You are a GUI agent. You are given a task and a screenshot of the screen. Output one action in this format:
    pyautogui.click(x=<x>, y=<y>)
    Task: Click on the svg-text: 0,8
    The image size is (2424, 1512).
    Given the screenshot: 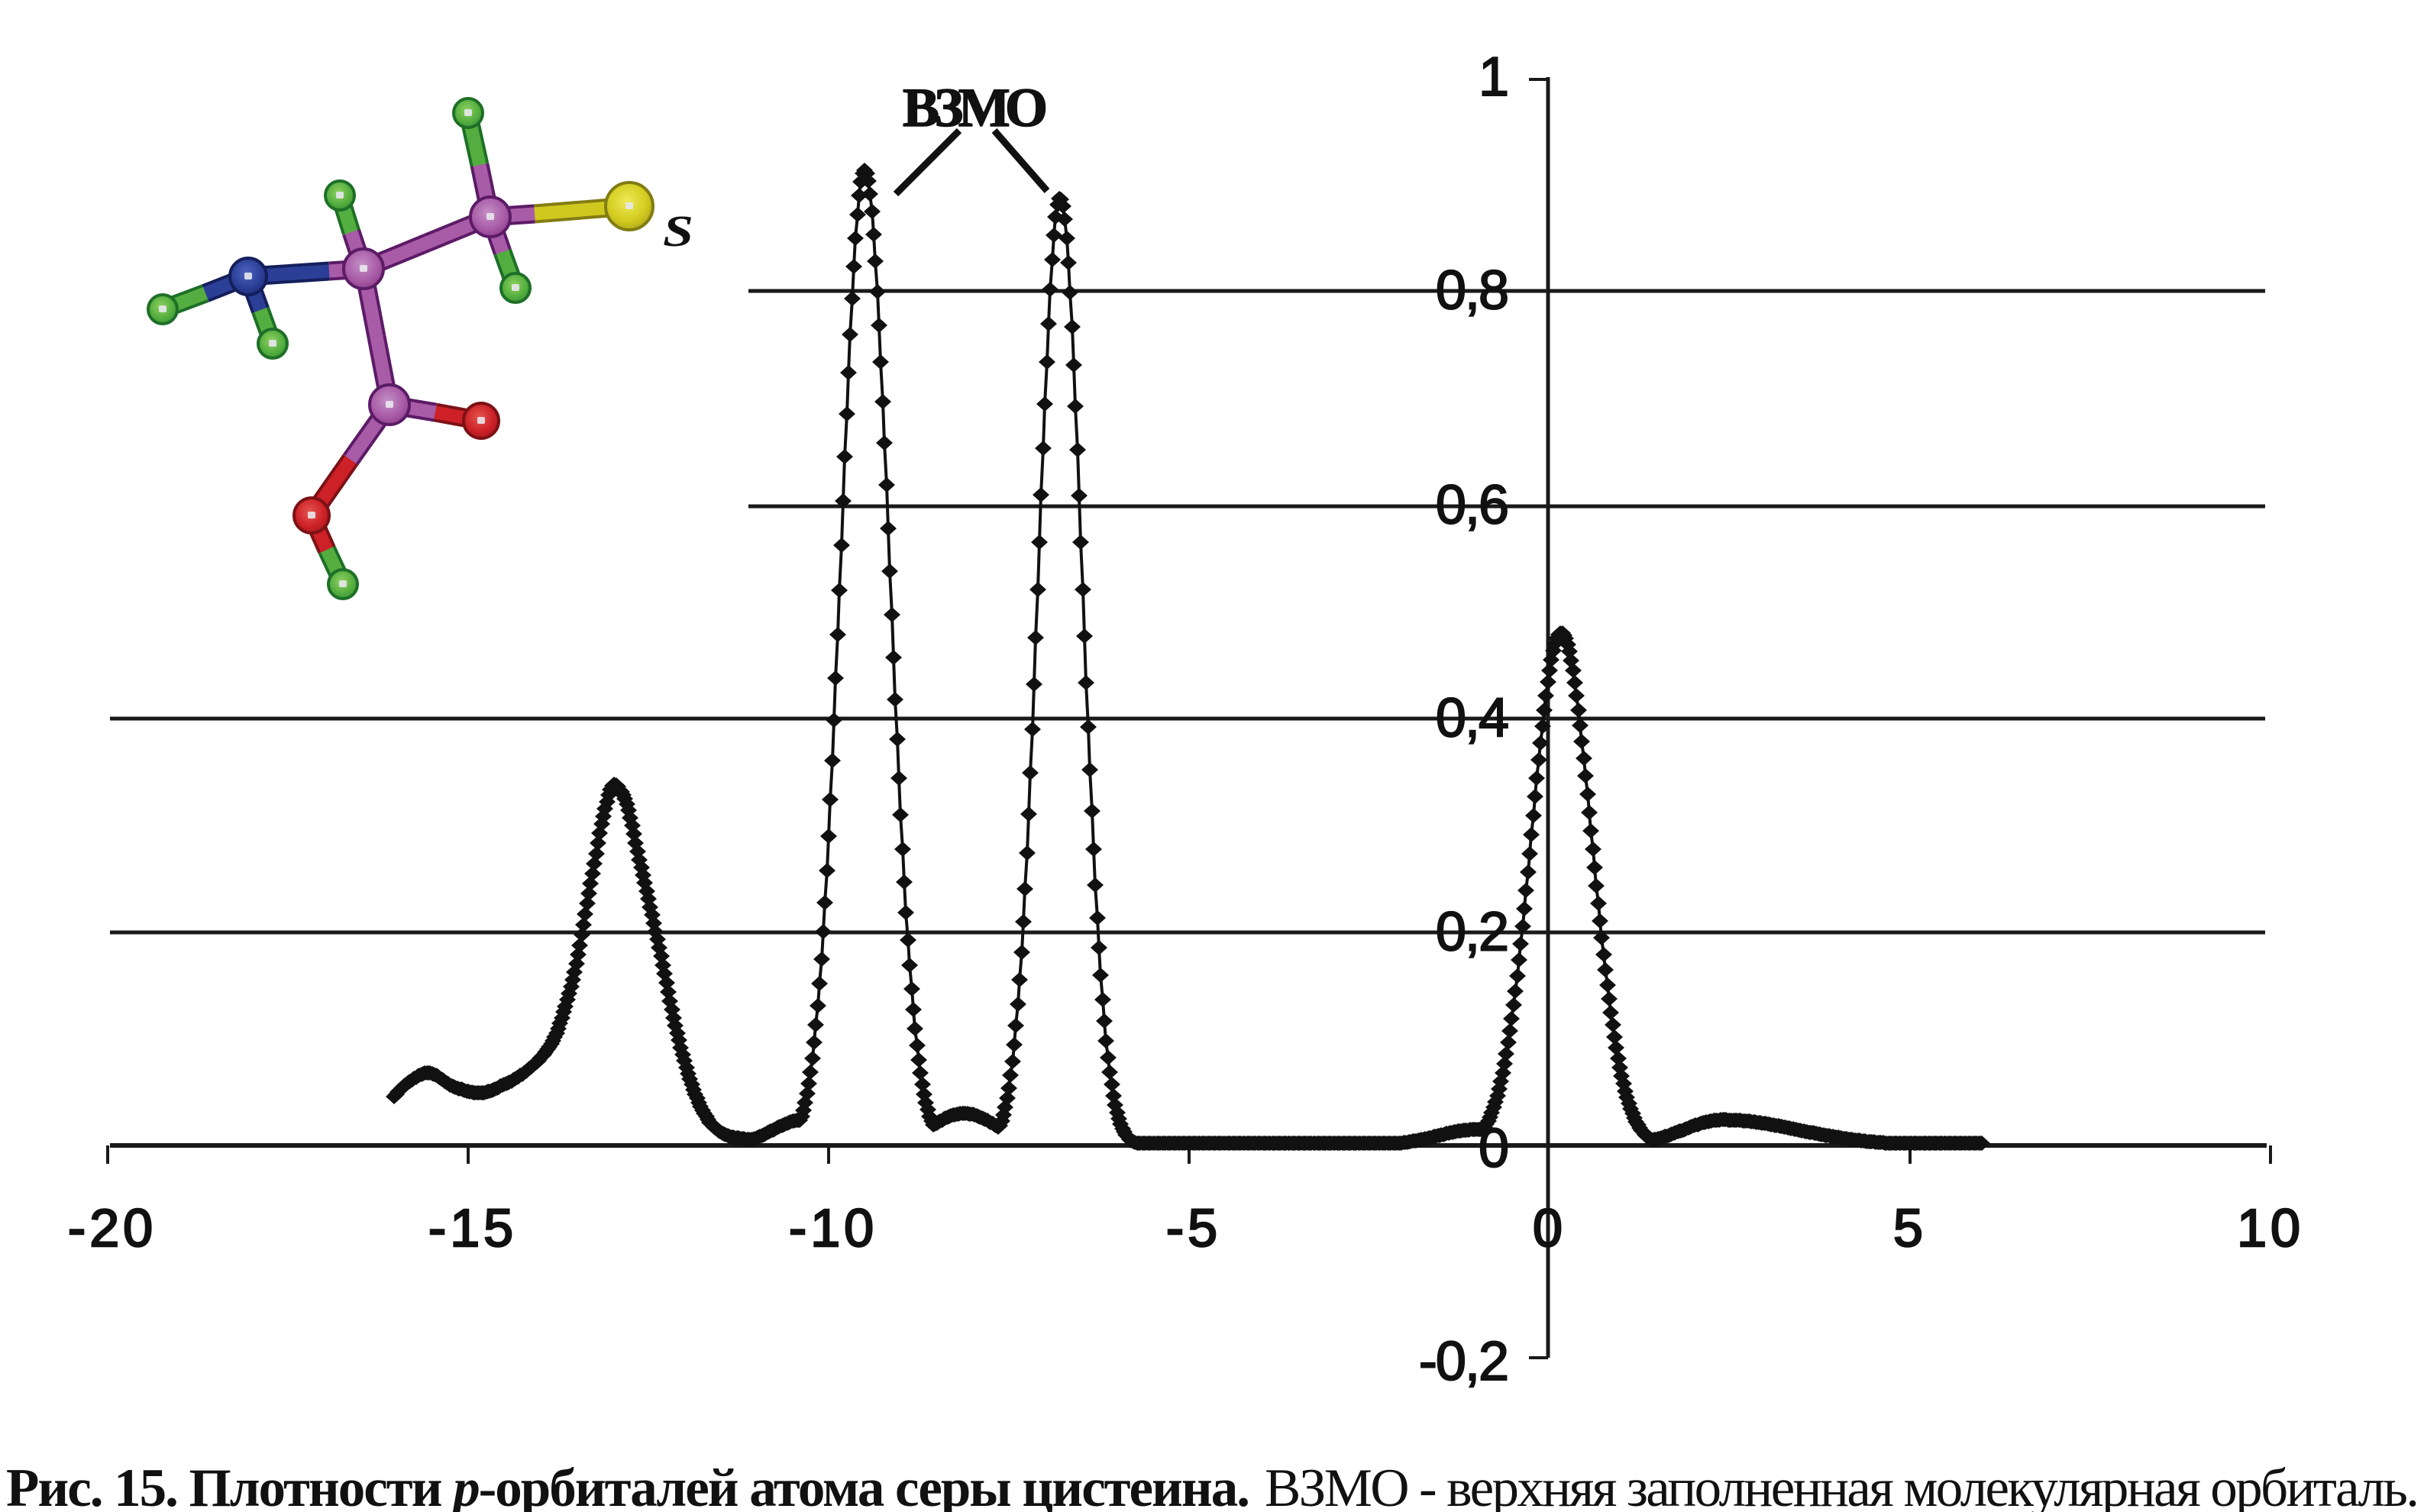 What is the action you would take?
    pyautogui.click(x=1472, y=290)
    